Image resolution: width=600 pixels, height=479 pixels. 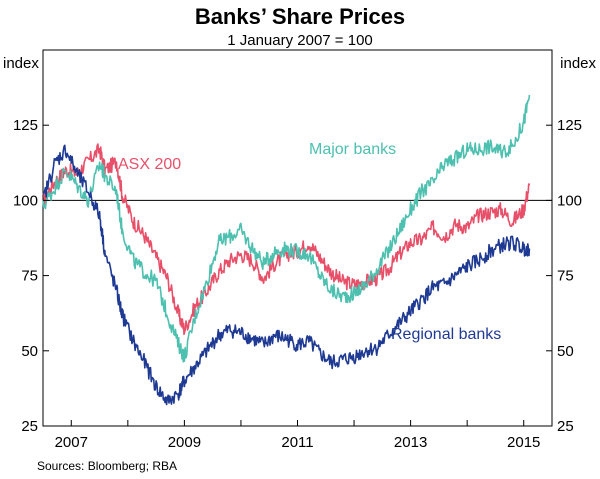 What do you see at coordinates (565, 351) in the screenshot?
I see `y-tick-label-right: 50` at bounding box center [565, 351].